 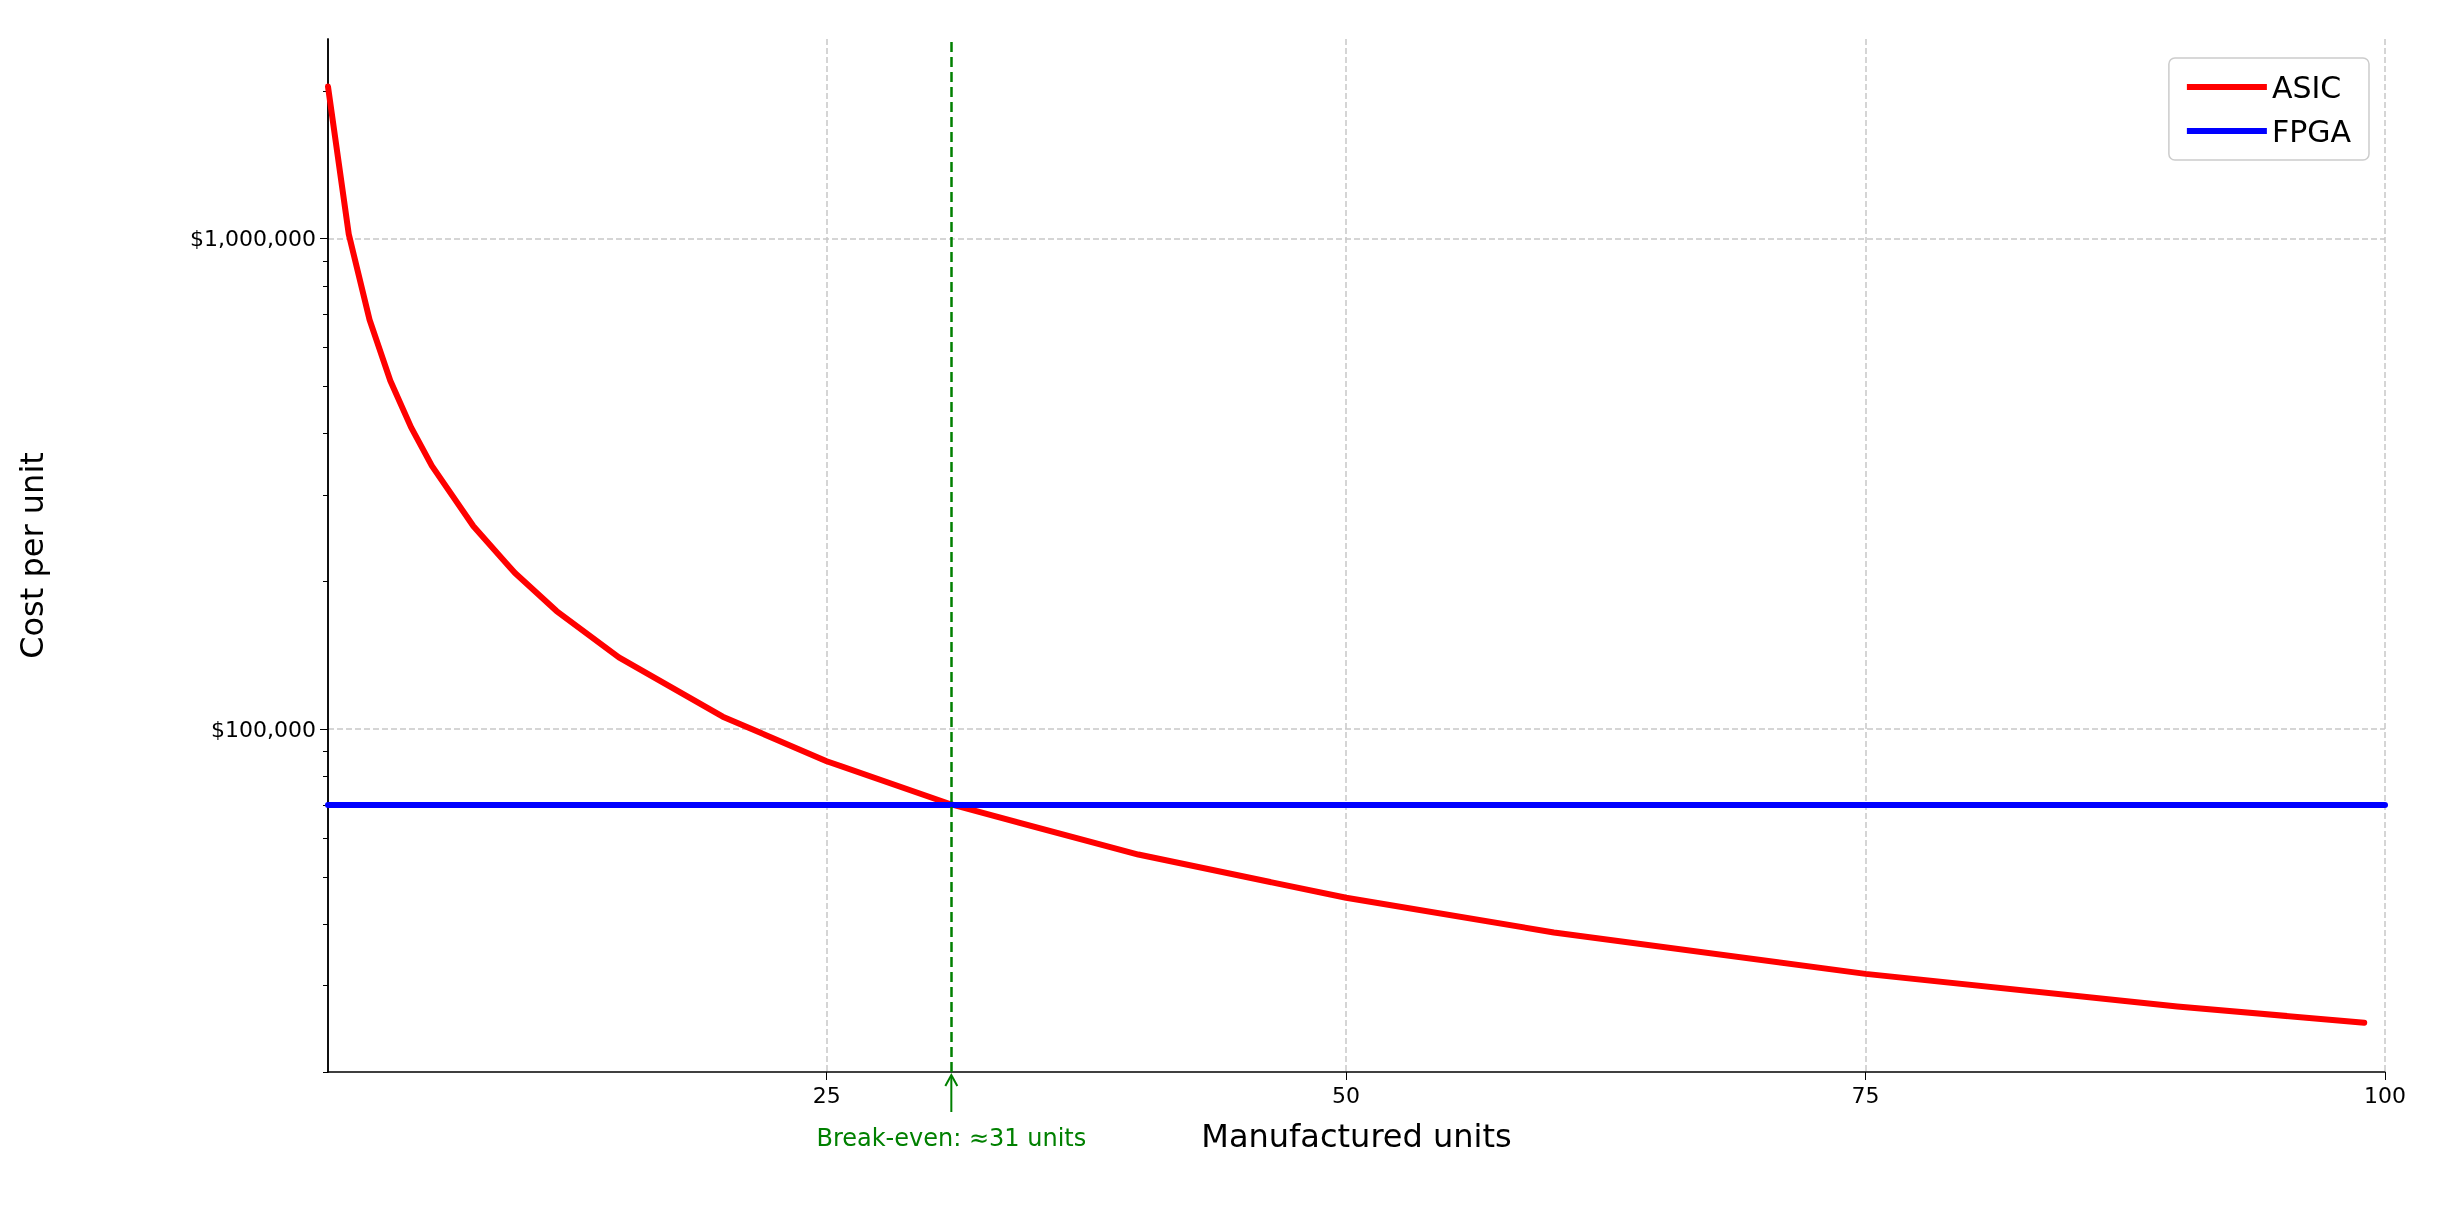 I want to click on legend-label: FPGA, so click(x=2311, y=131).